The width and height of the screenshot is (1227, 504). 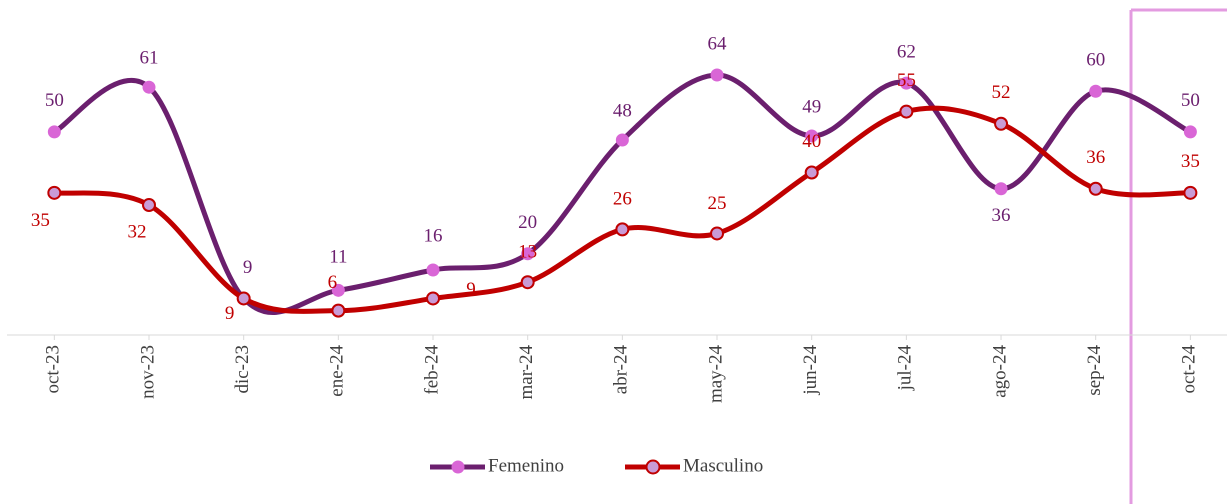 I want to click on data-label: 25, so click(x=717, y=203).